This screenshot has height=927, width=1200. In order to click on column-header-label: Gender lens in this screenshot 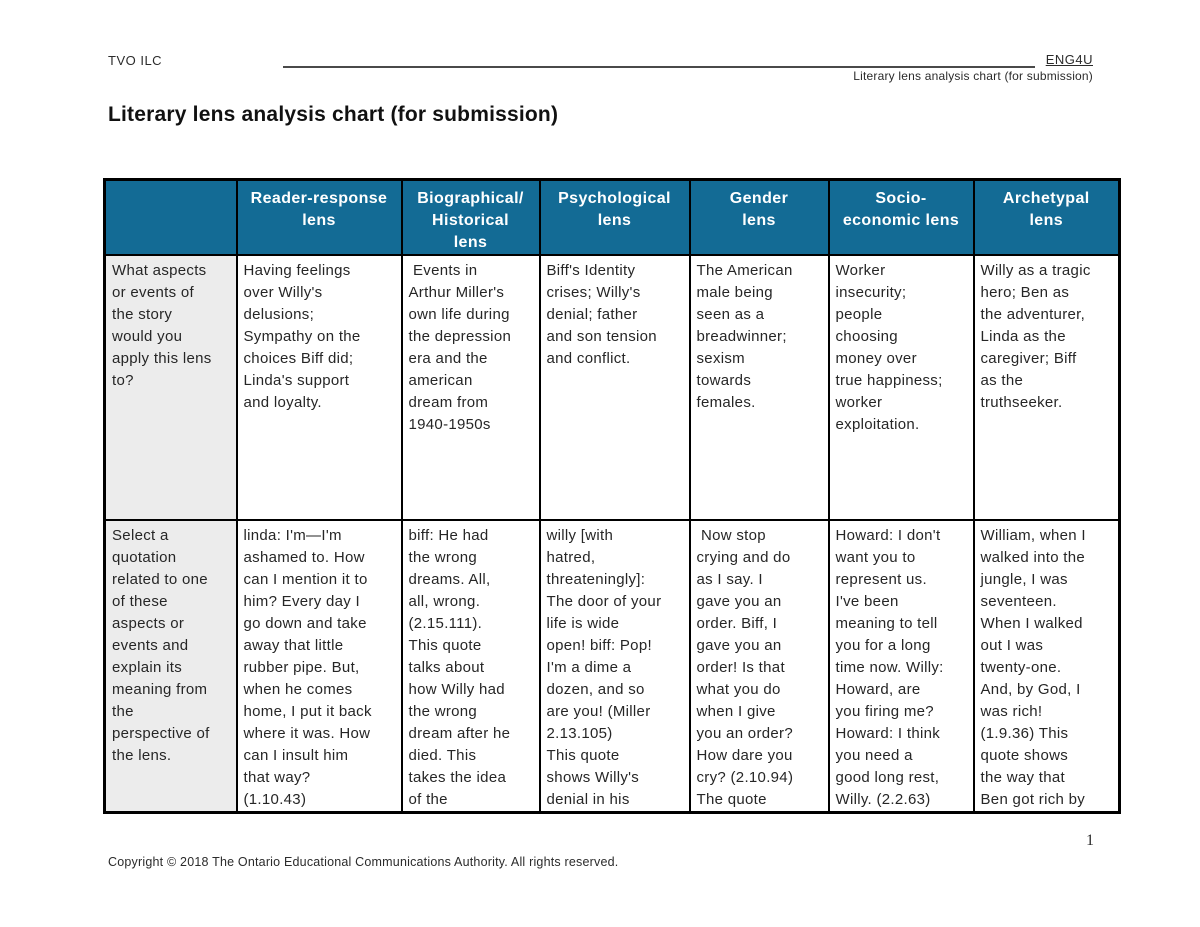, I will do `click(759, 209)`.